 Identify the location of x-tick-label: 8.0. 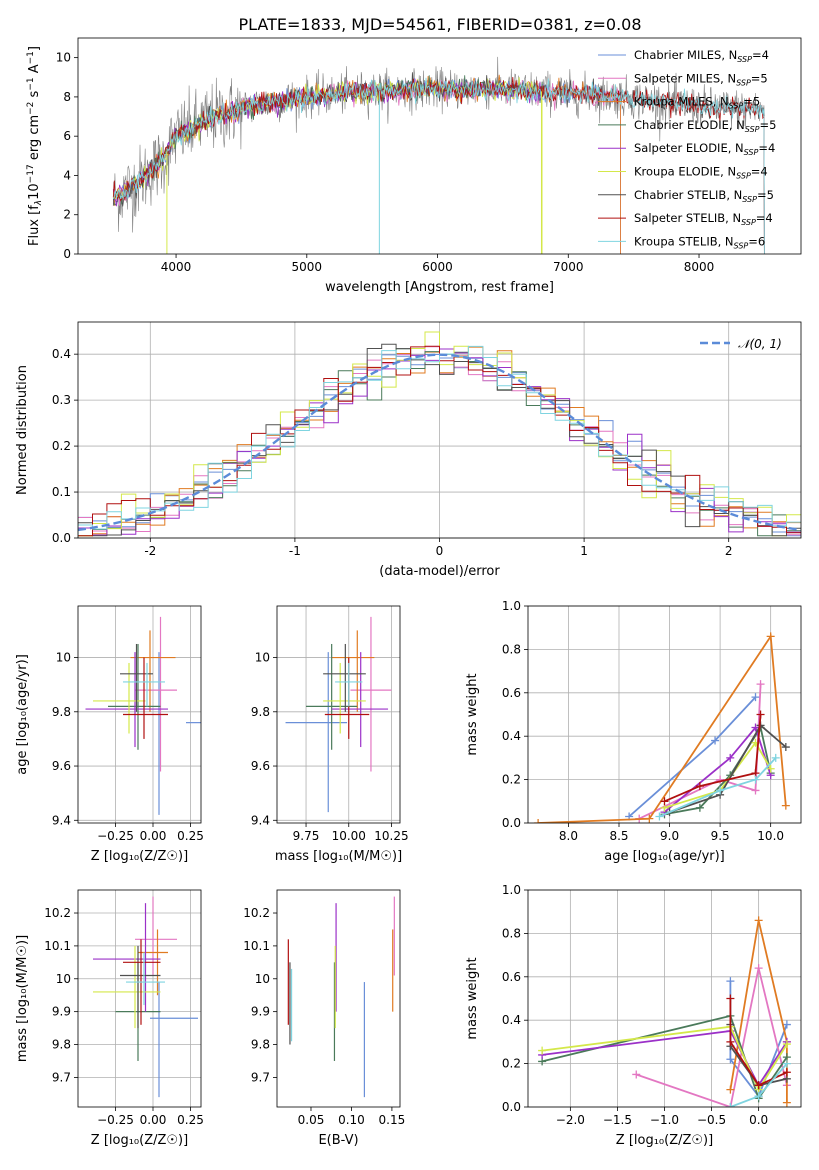
(568, 836).